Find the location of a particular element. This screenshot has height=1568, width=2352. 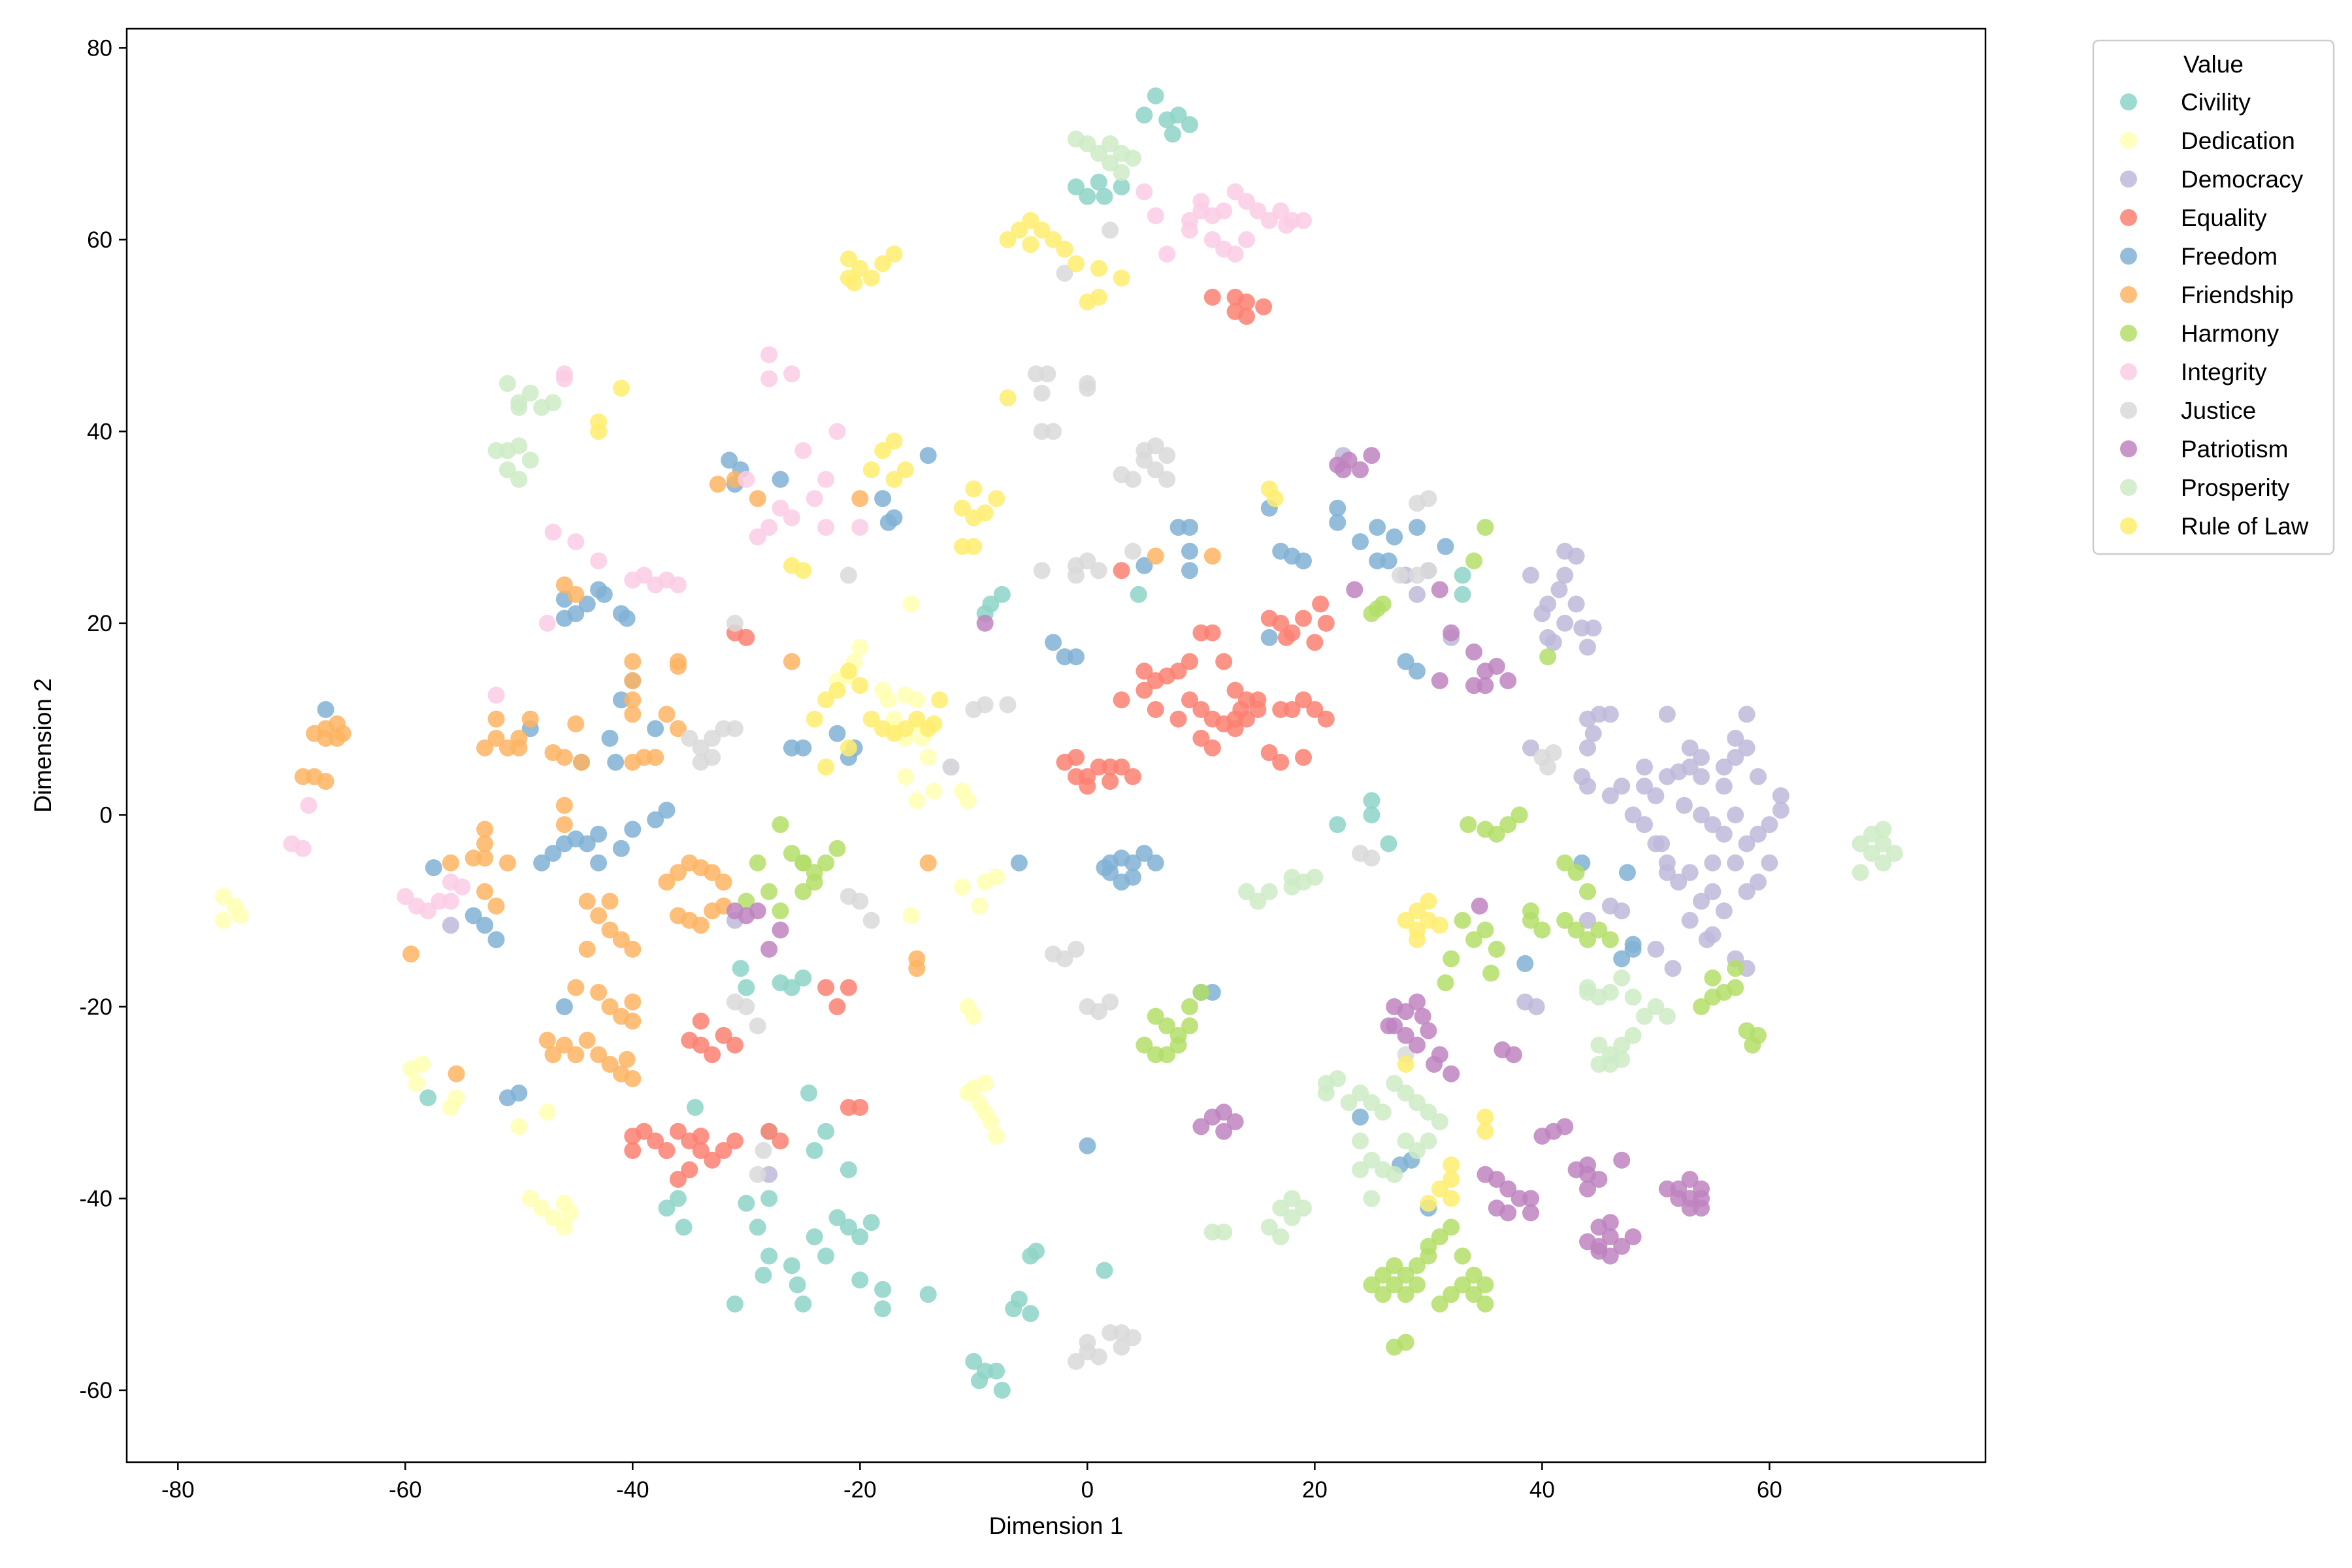

y-tick-label: 20 is located at coordinates (99, 623).